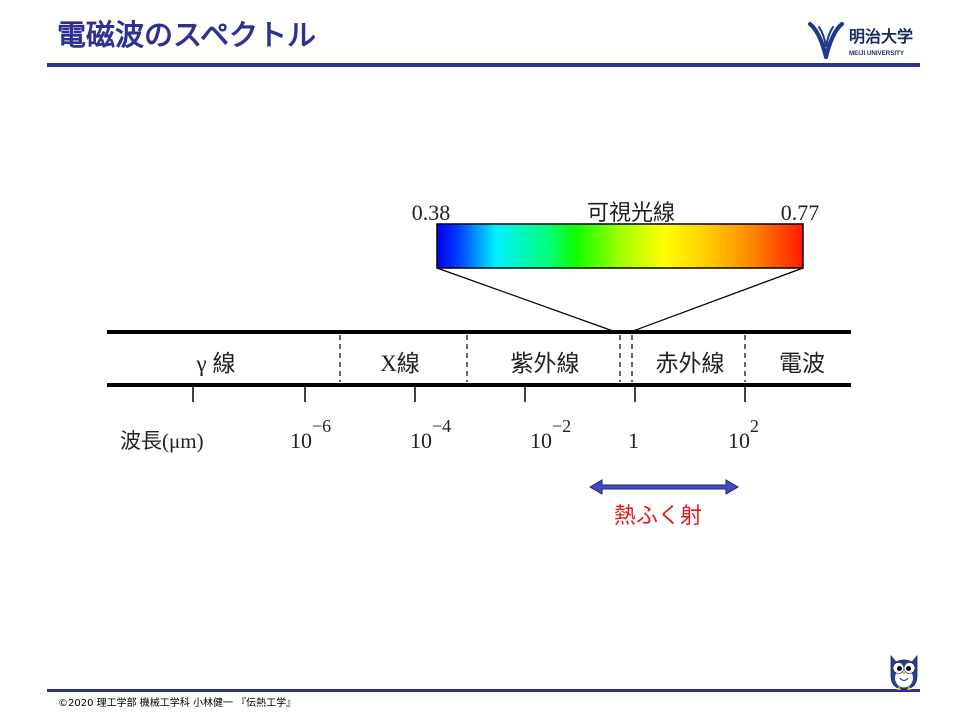  Describe the element at coordinates (525, 299) in the screenshot. I see `visible-zoom-line-left` at that location.